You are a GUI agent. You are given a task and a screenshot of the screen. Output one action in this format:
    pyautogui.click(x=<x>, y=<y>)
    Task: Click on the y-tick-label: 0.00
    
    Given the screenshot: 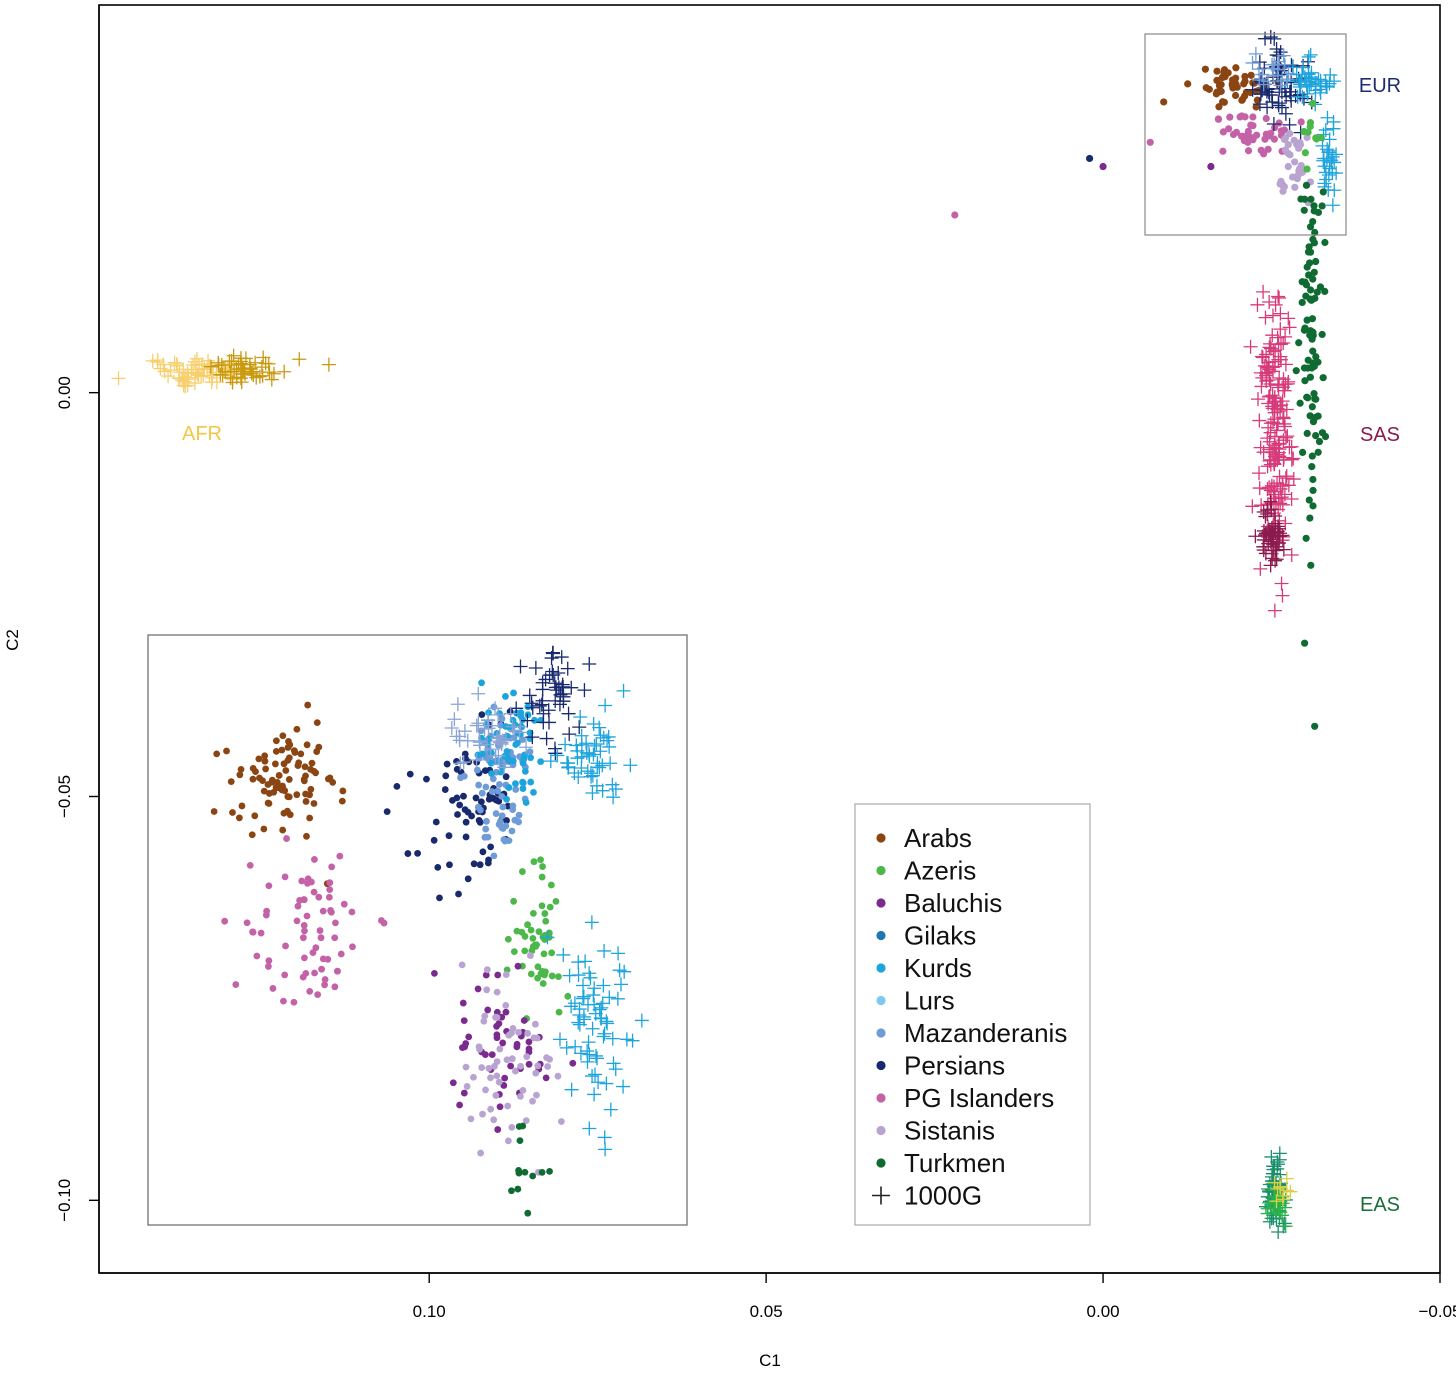 What is the action you would take?
    pyautogui.click(x=64, y=392)
    